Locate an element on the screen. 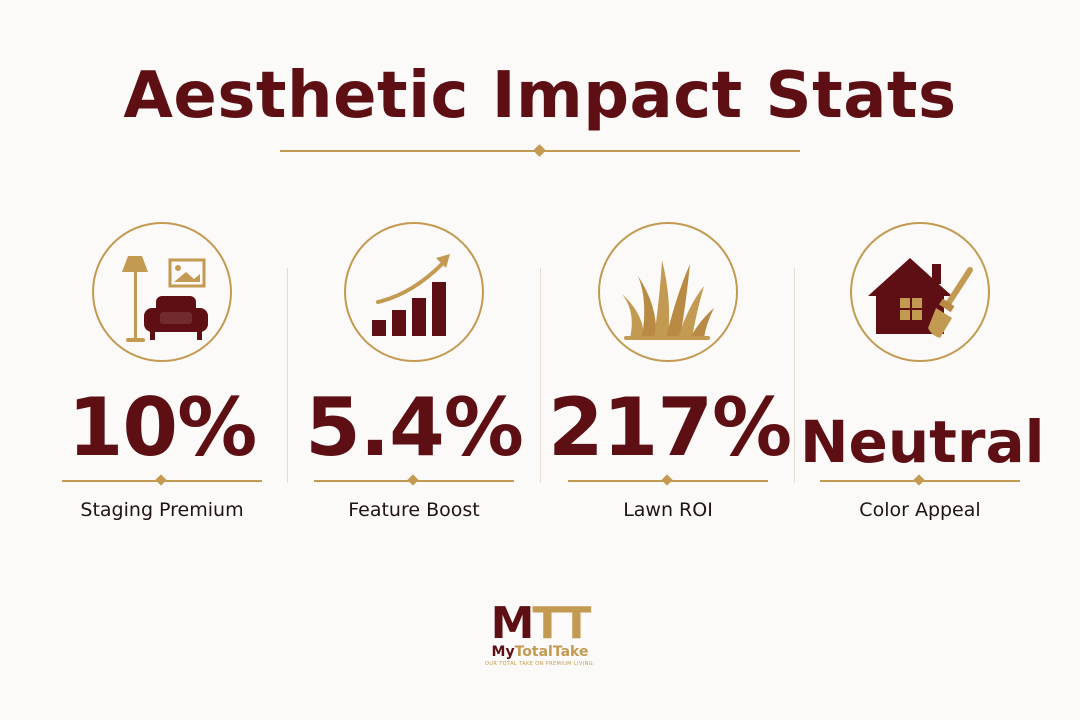 The width and height of the screenshot is (1080, 720). stat-value: 5.4% is located at coordinates (414, 427).